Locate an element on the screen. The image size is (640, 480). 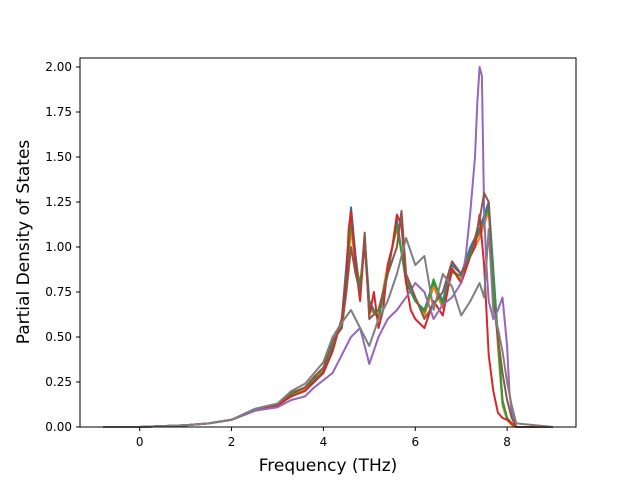
x-tick-label: 6 is located at coordinates (415, 442).